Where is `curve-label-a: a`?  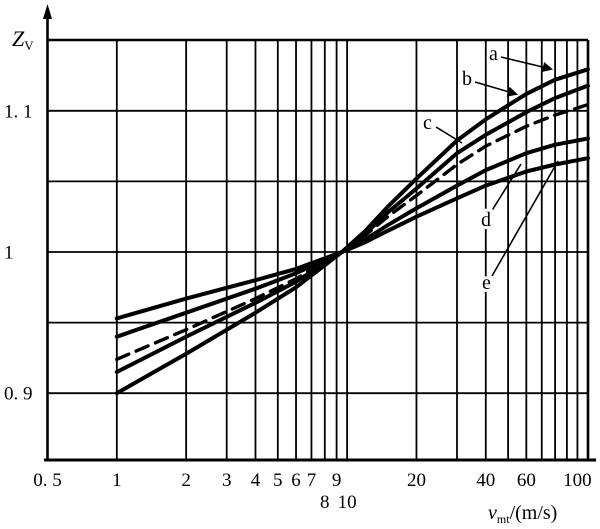
curve-label-a: a is located at coordinates (493, 54).